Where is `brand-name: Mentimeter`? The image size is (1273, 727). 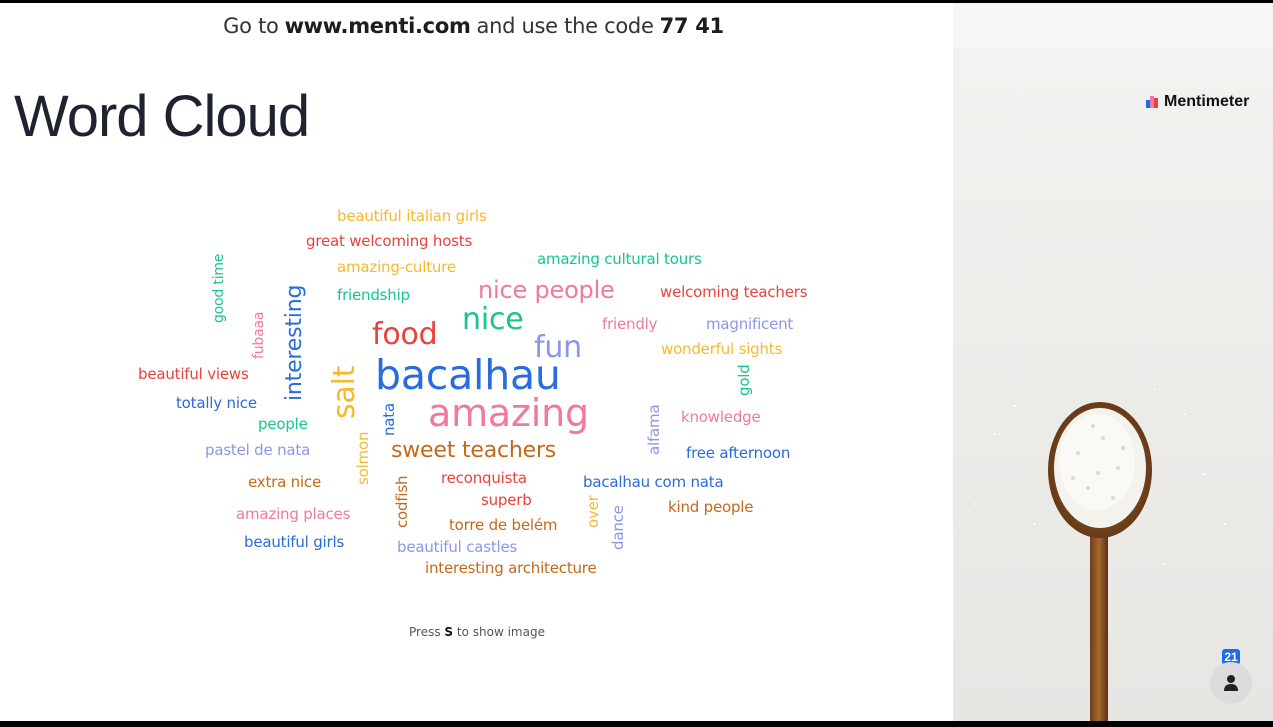
brand-name: Mentimeter is located at coordinates (1207, 101).